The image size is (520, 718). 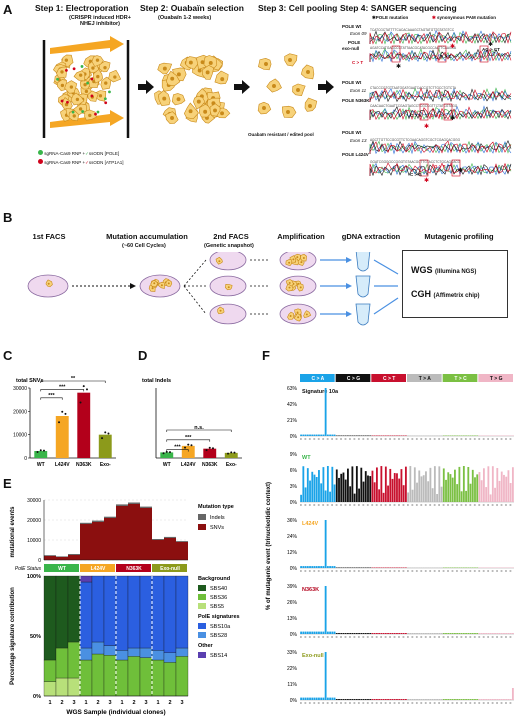 What do you see at coordinates (102, 438) in the screenshot?
I see `data-point` at bounding box center [102, 438].